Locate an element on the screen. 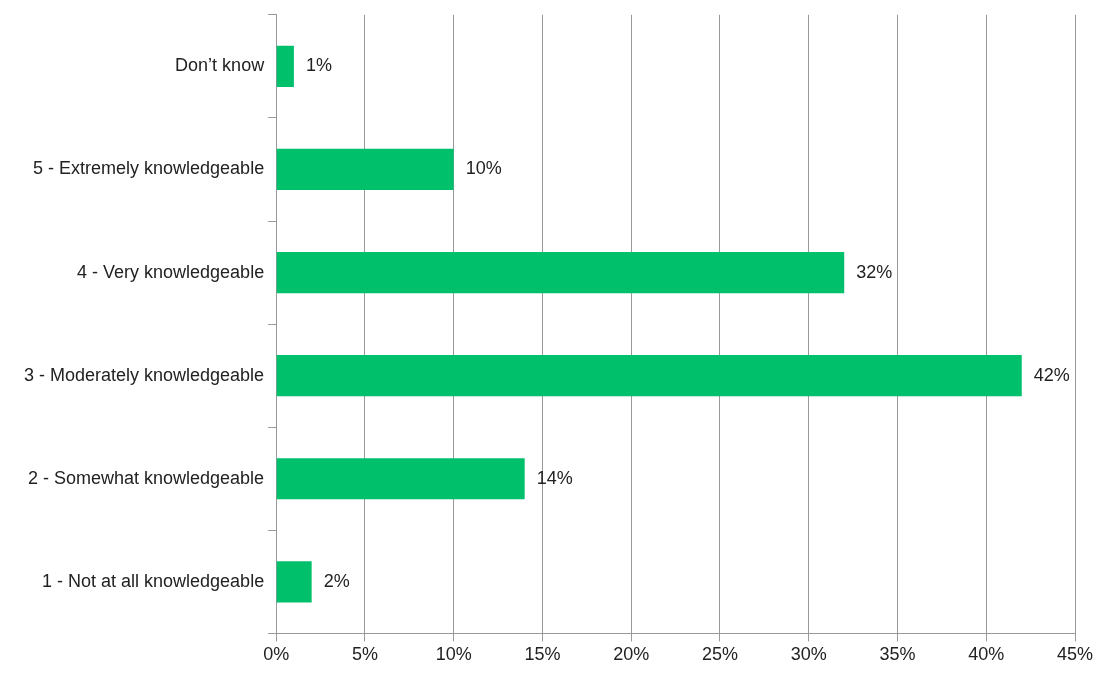 The width and height of the screenshot is (1099, 675). x-tick-label: 10% is located at coordinates (453, 654).